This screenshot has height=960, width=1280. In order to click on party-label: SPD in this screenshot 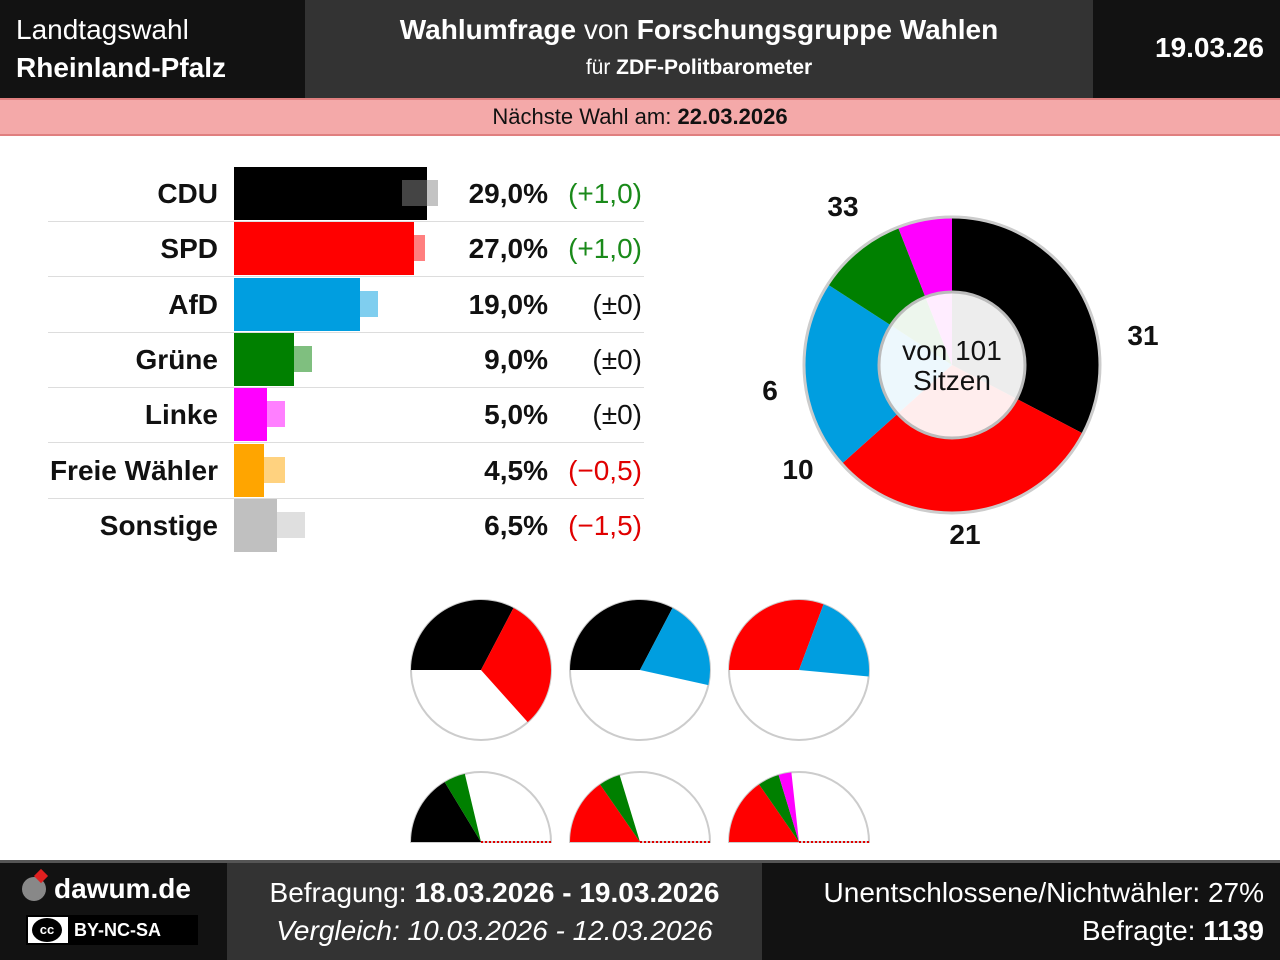, I will do `click(189, 249)`.